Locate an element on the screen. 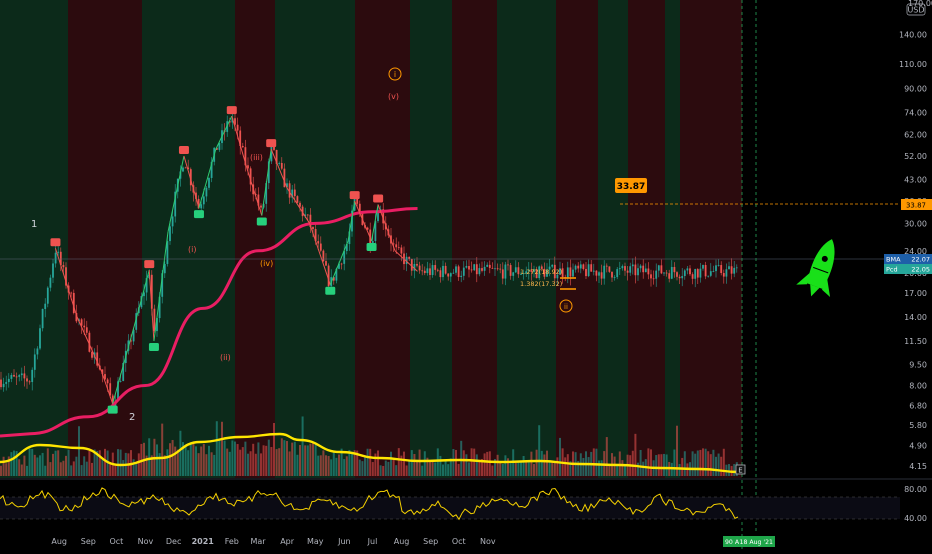  currency-box is located at coordinates (916, 9).